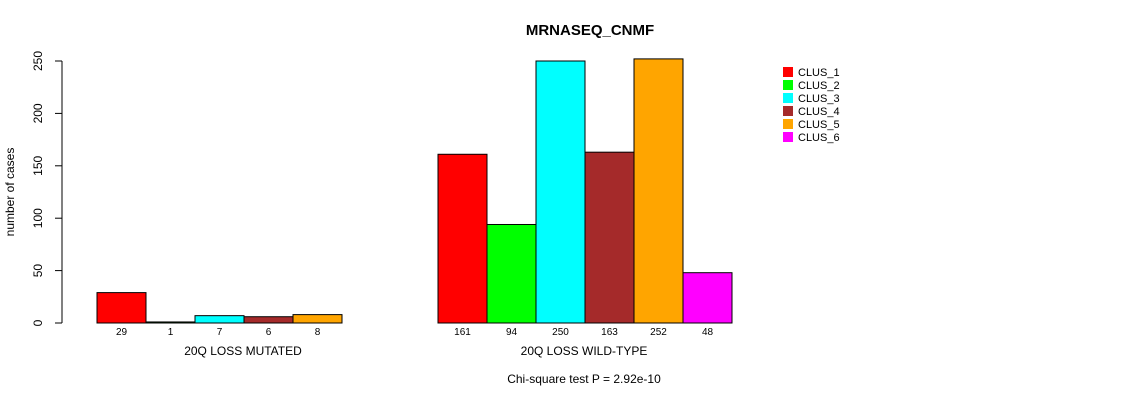 This screenshot has width=1140, height=400. What do you see at coordinates (318, 332) in the screenshot?
I see `bar-value-label-g0-clus_5: 8` at bounding box center [318, 332].